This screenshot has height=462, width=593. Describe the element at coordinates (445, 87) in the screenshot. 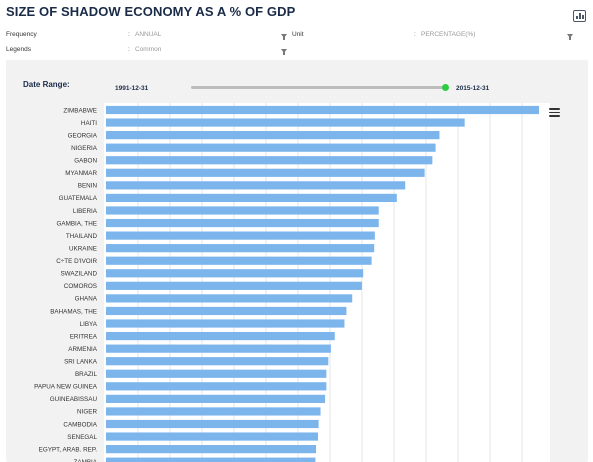

I see `date-range-handle` at that location.